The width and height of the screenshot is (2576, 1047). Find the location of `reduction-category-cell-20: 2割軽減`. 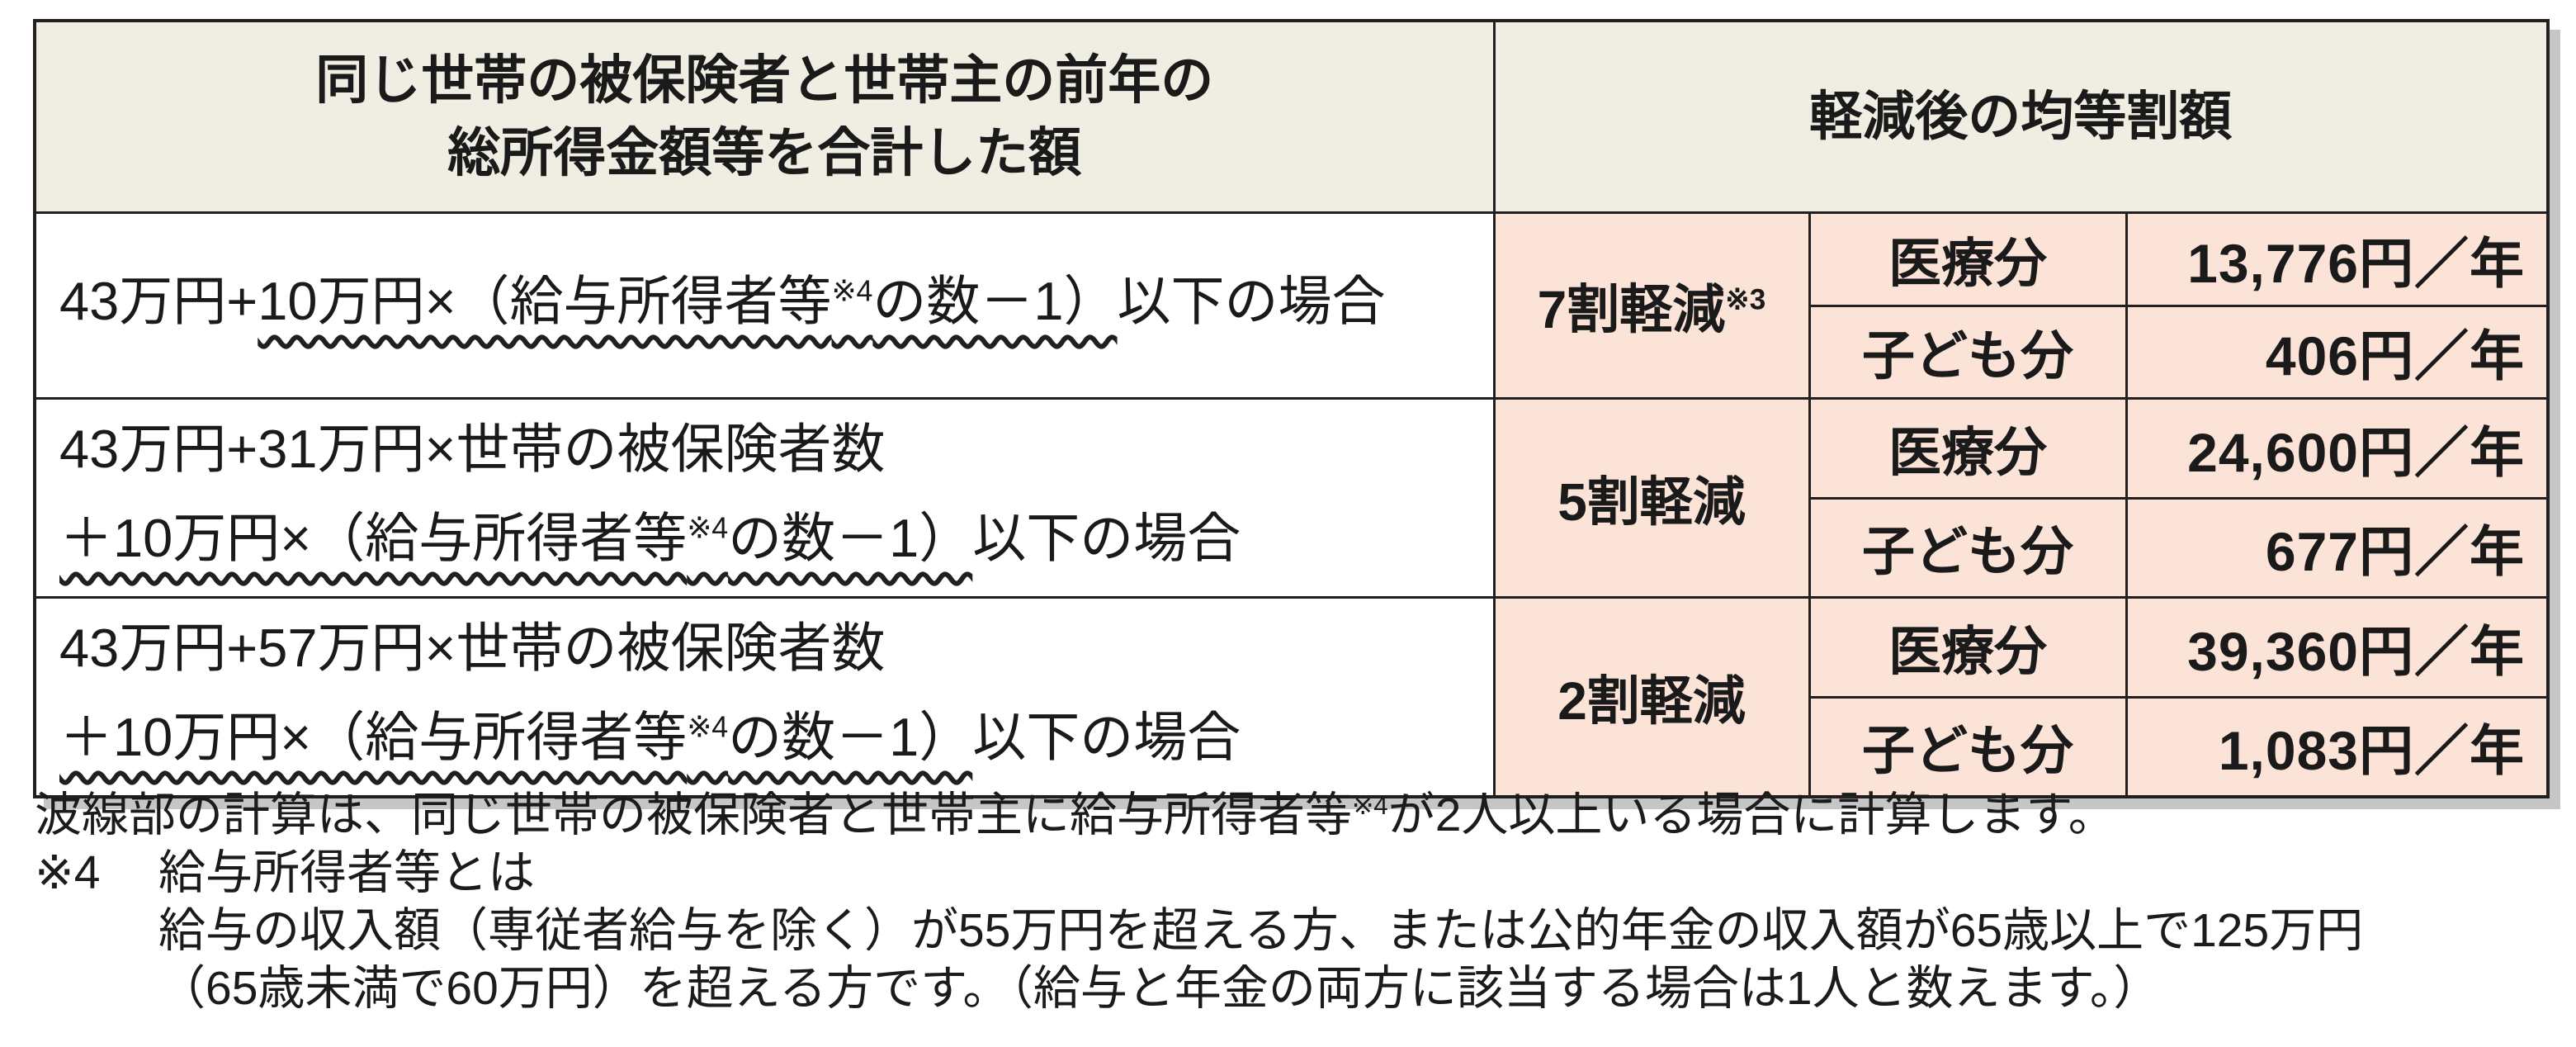

reduction-category-cell-20: 2割軽減 is located at coordinates (1651, 697).